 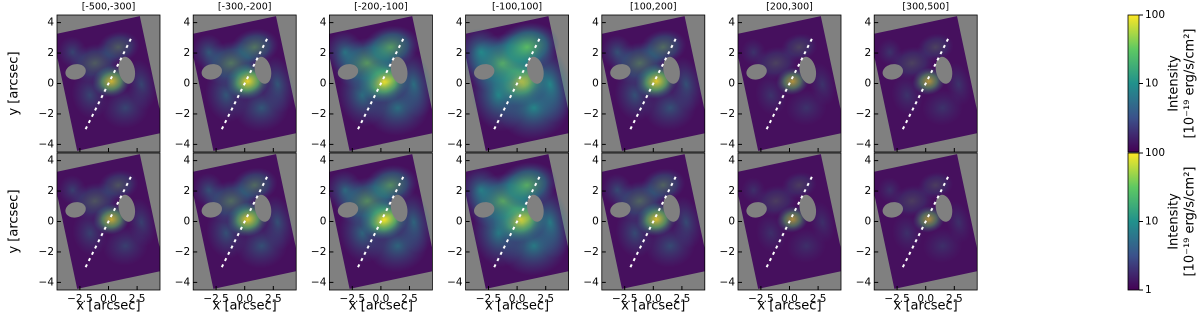 What do you see at coordinates (109, 7) in the screenshot?
I see `panel-title: [-500,-300]` at bounding box center [109, 7].